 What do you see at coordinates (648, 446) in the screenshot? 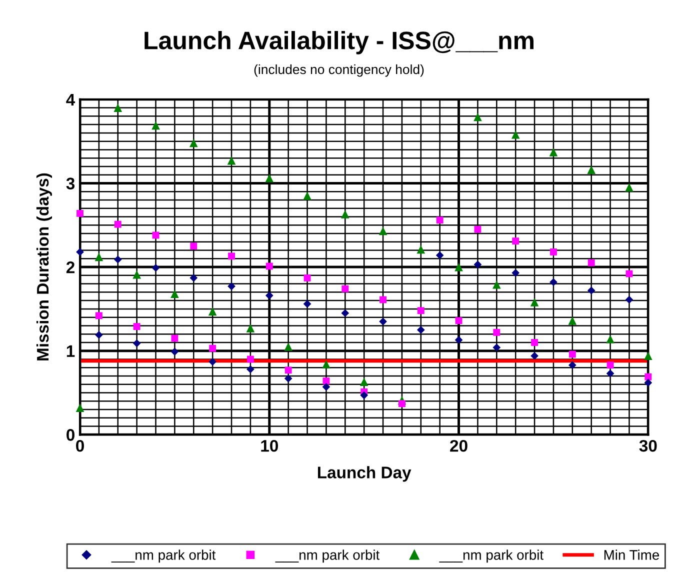
I see `x-tick-label: 30` at bounding box center [648, 446].